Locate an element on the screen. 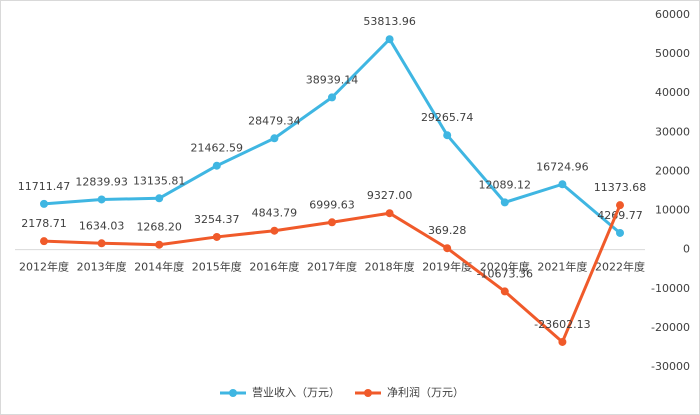 This screenshot has width=700, height=415. y-tick-label: 60000 is located at coordinates (672, 14).